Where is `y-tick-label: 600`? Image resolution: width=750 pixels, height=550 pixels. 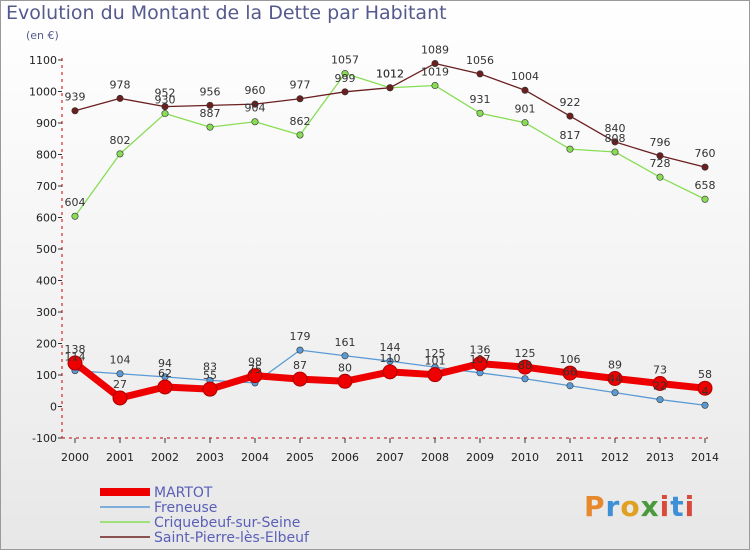 y-tick-label: 600 is located at coordinates (46, 218).